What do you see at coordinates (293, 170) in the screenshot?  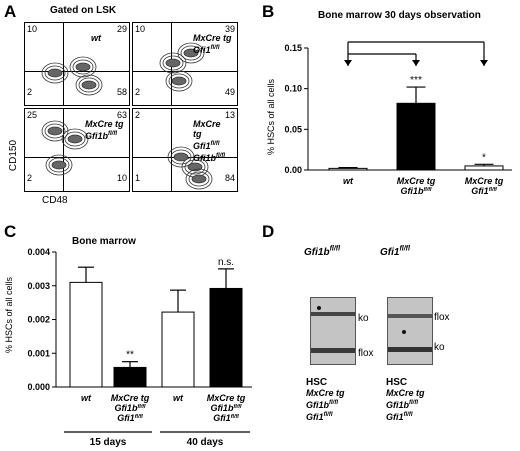 I see `y-tick-label: 0.00` at bounding box center [293, 170].